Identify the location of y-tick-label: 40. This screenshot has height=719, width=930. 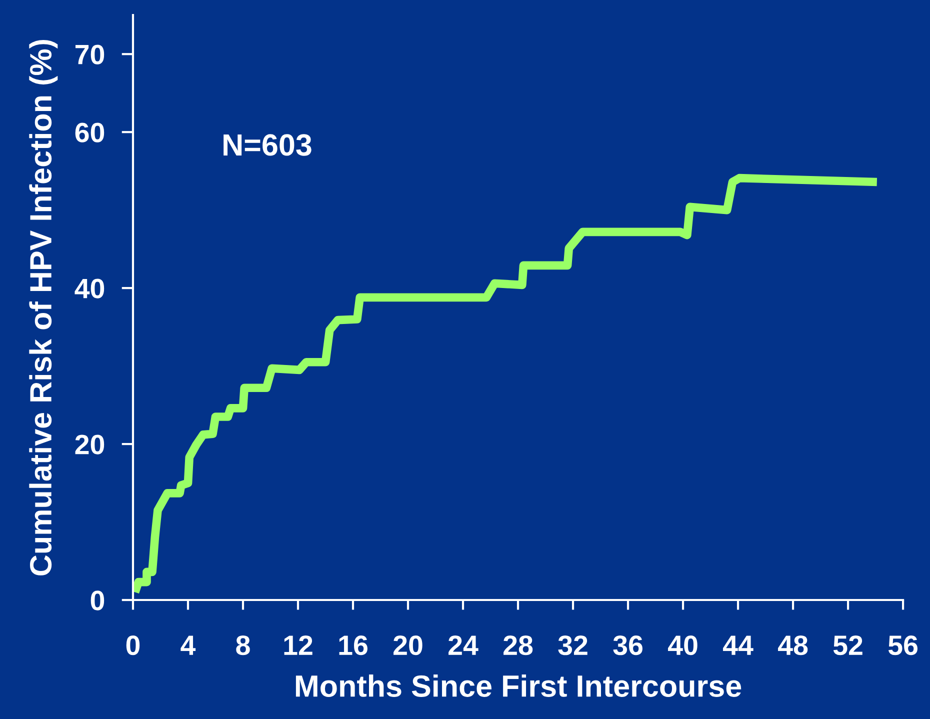
(89, 288).